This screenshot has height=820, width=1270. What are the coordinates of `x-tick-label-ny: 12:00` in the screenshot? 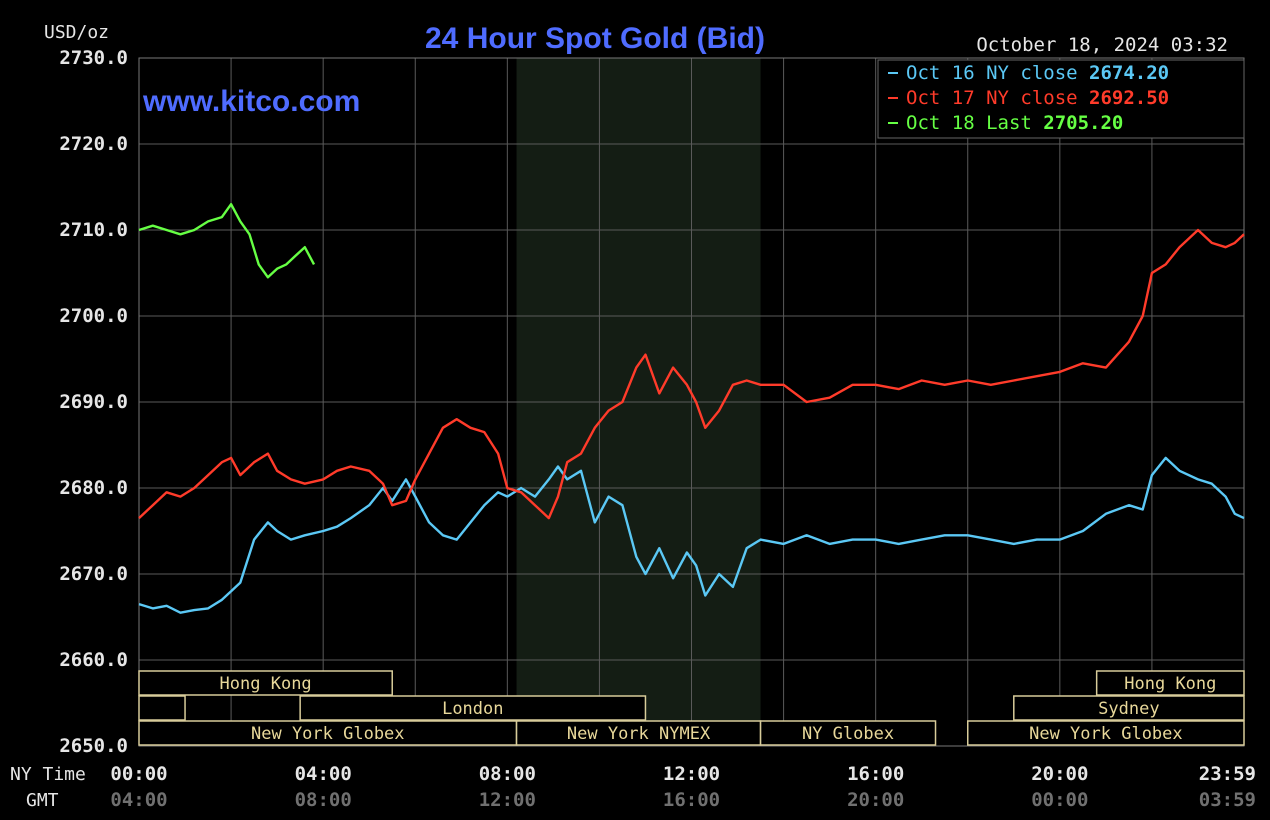 It's located at (691, 774).